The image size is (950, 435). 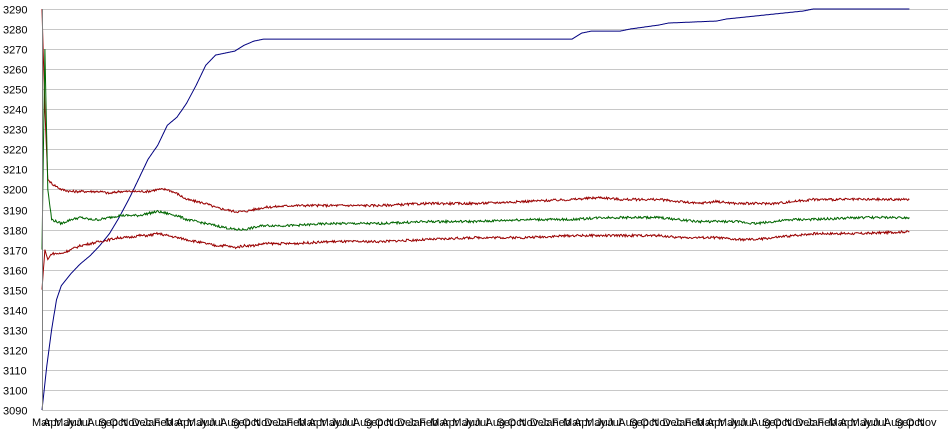 What do you see at coordinates (15, 151) in the screenshot?
I see `y-tick-label: 3220` at bounding box center [15, 151].